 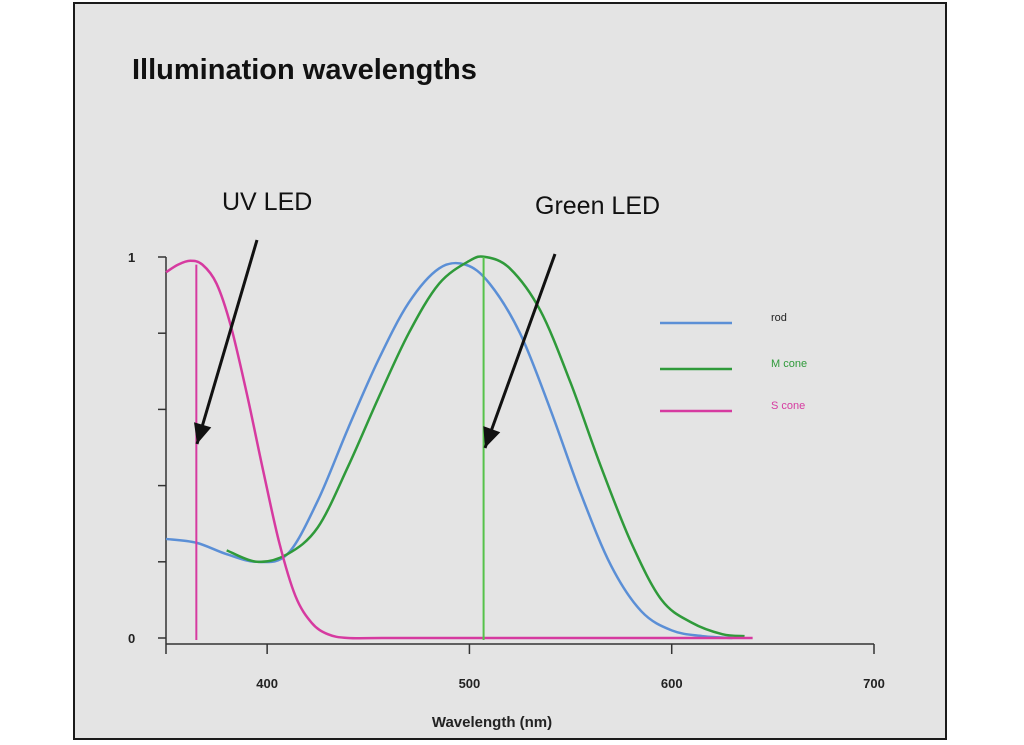 I want to click on legend-label: M cone, so click(x=789, y=364).